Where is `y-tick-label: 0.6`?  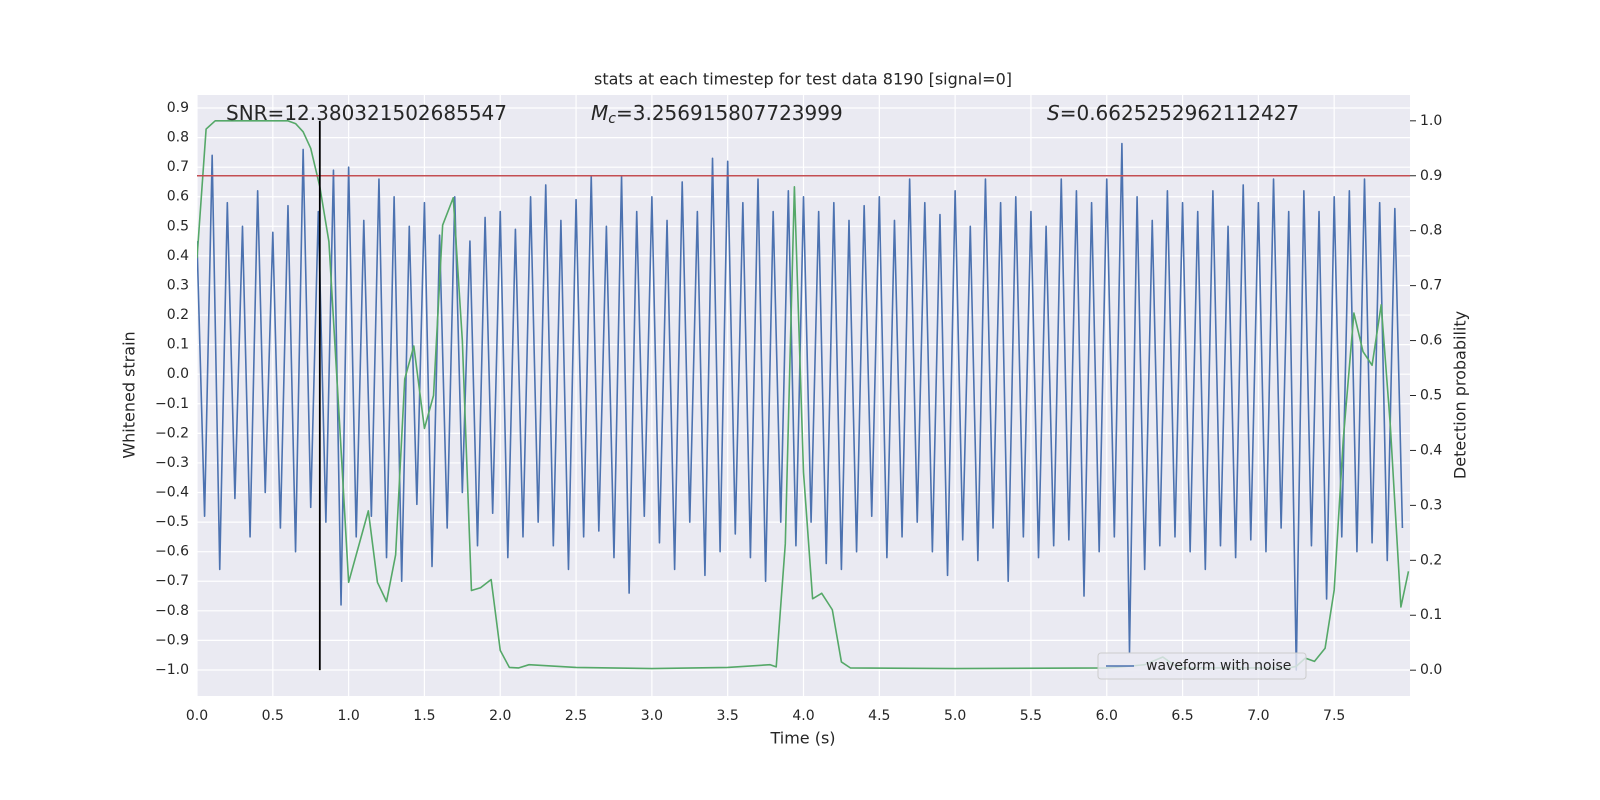 y-tick-label: 0.6 is located at coordinates (178, 197).